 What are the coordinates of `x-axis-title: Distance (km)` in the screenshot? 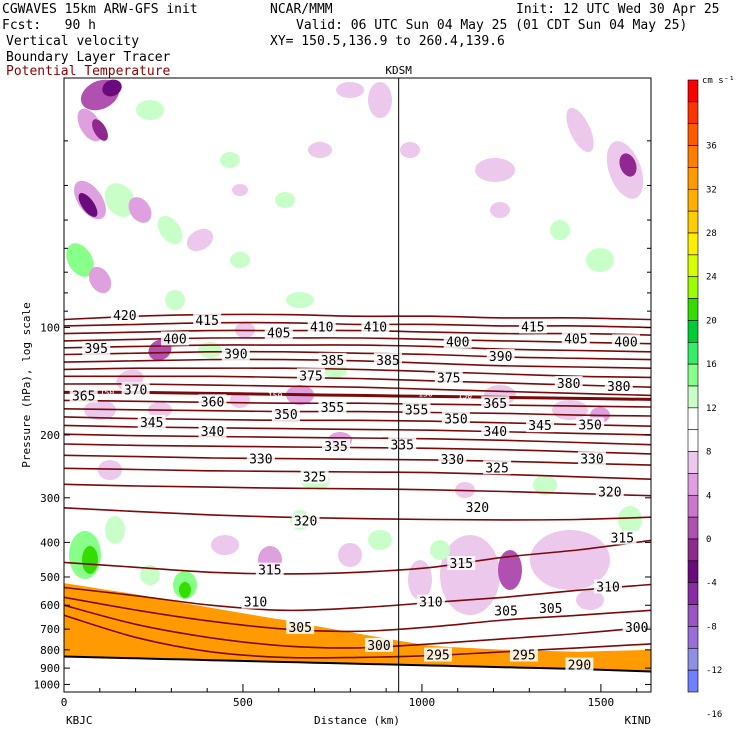 It's located at (357, 720).